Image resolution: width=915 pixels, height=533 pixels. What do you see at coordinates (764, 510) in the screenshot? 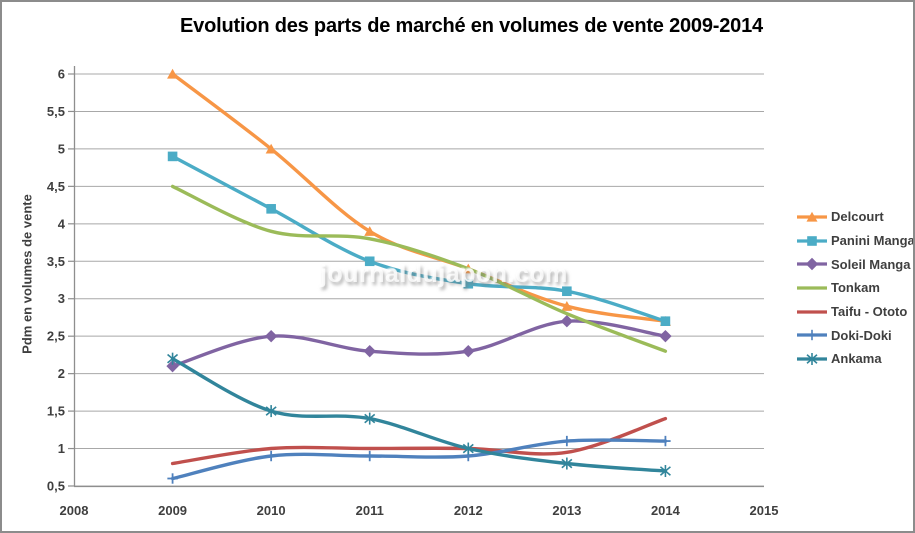
I see `x-tick-label: 2015` at bounding box center [764, 510].